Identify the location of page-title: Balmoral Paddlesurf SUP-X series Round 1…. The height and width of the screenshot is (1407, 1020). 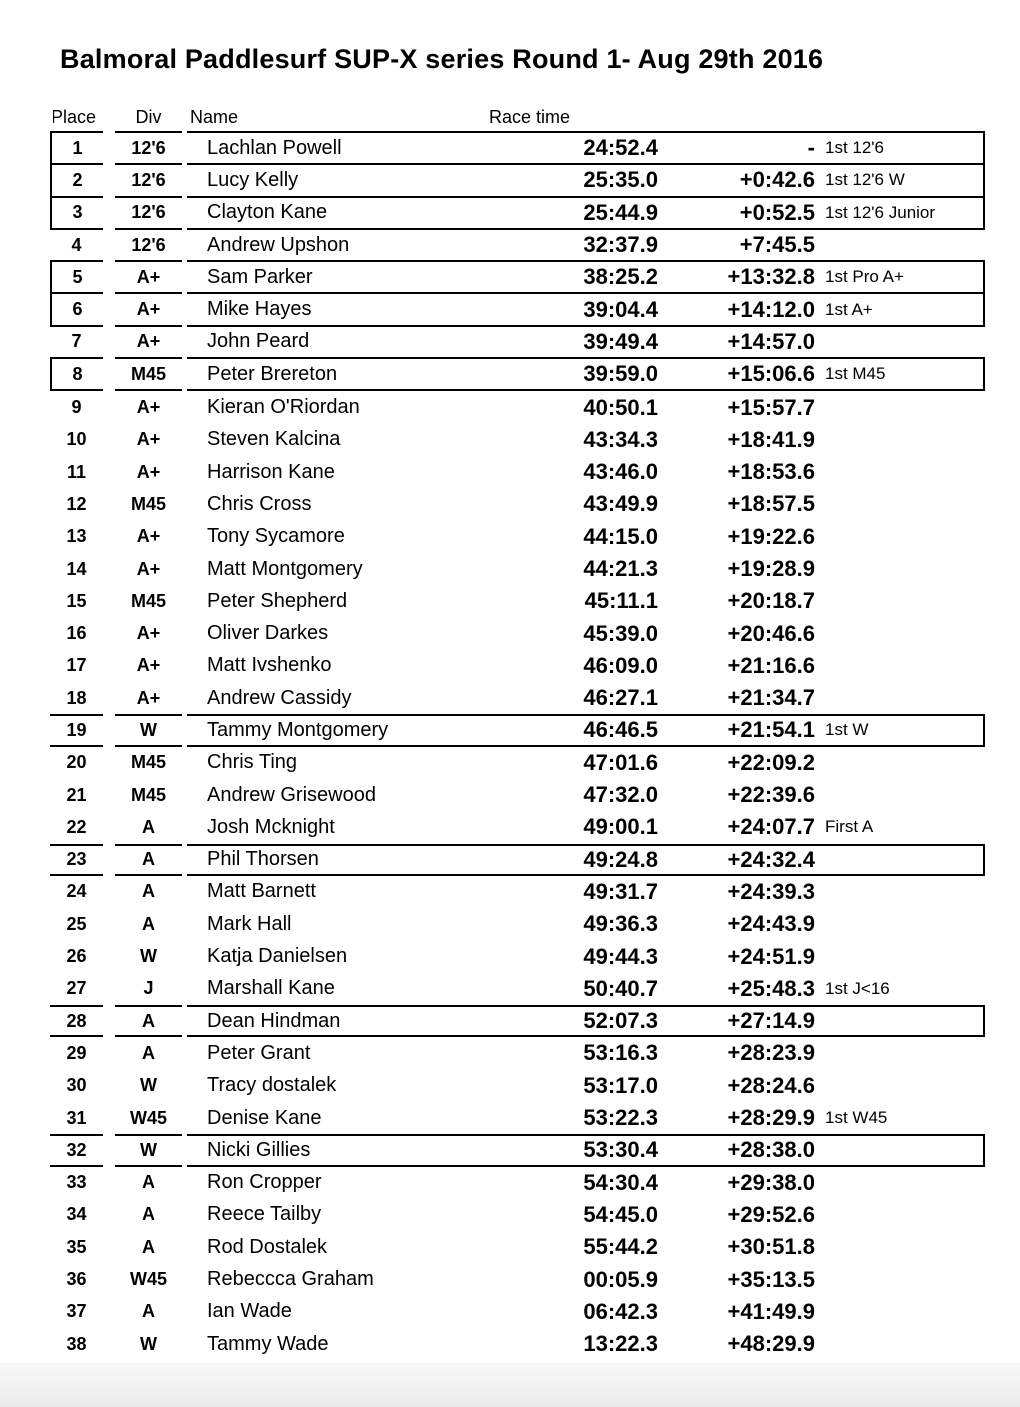
(442, 59).